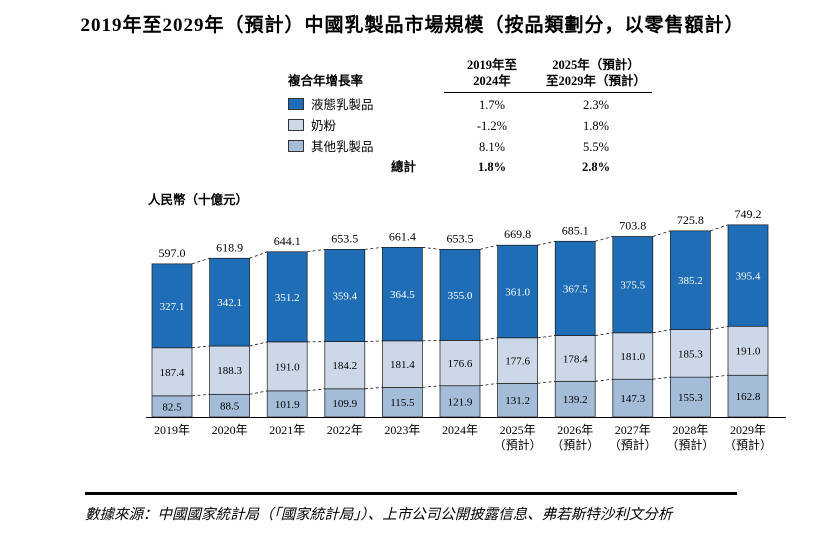  Describe the element at coordinates (575, 230) in the screenshot. I see `bar-total-label: 685.1` at that location.